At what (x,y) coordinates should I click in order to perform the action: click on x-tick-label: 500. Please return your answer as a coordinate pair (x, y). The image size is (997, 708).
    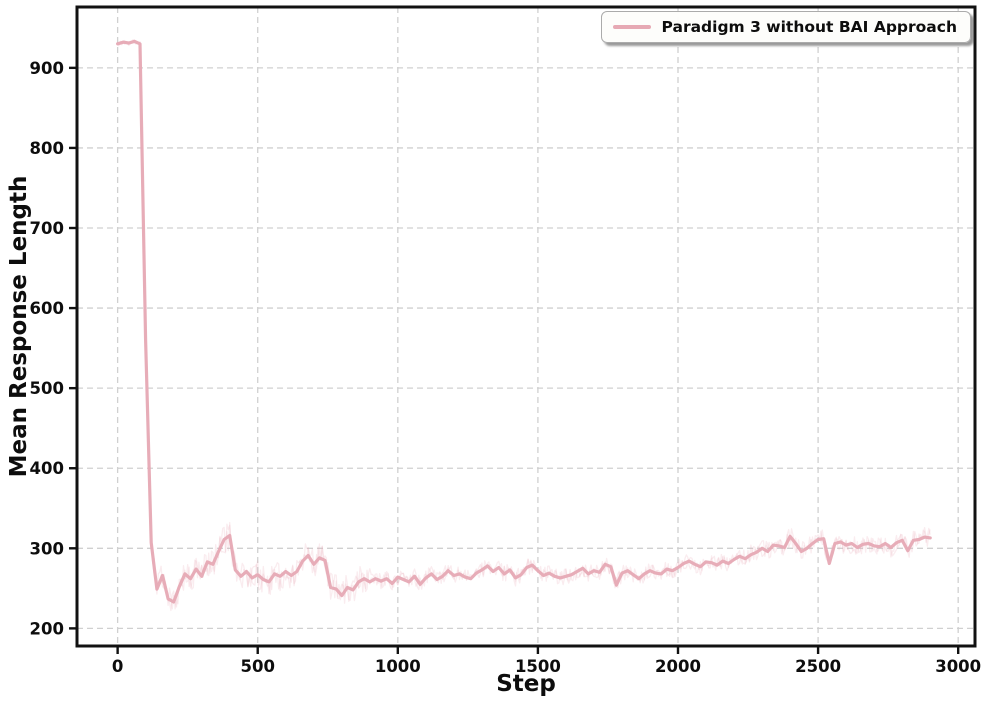
    Looking at the image, I should click on (257, 666).